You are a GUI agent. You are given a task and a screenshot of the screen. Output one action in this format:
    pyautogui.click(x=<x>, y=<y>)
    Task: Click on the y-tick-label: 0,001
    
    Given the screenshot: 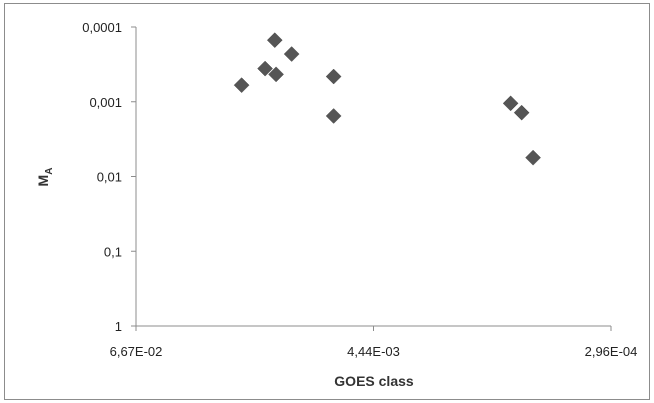 What is the action you would take?
    pyautogui.click(x=105, y=102)
    